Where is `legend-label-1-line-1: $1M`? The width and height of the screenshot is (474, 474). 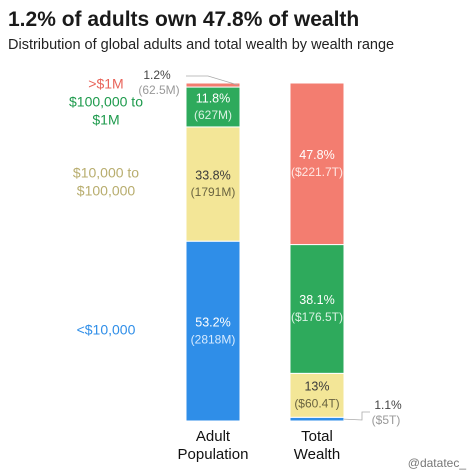 legend-label-1-line-1: $1M is located at coordinates (105, 120).